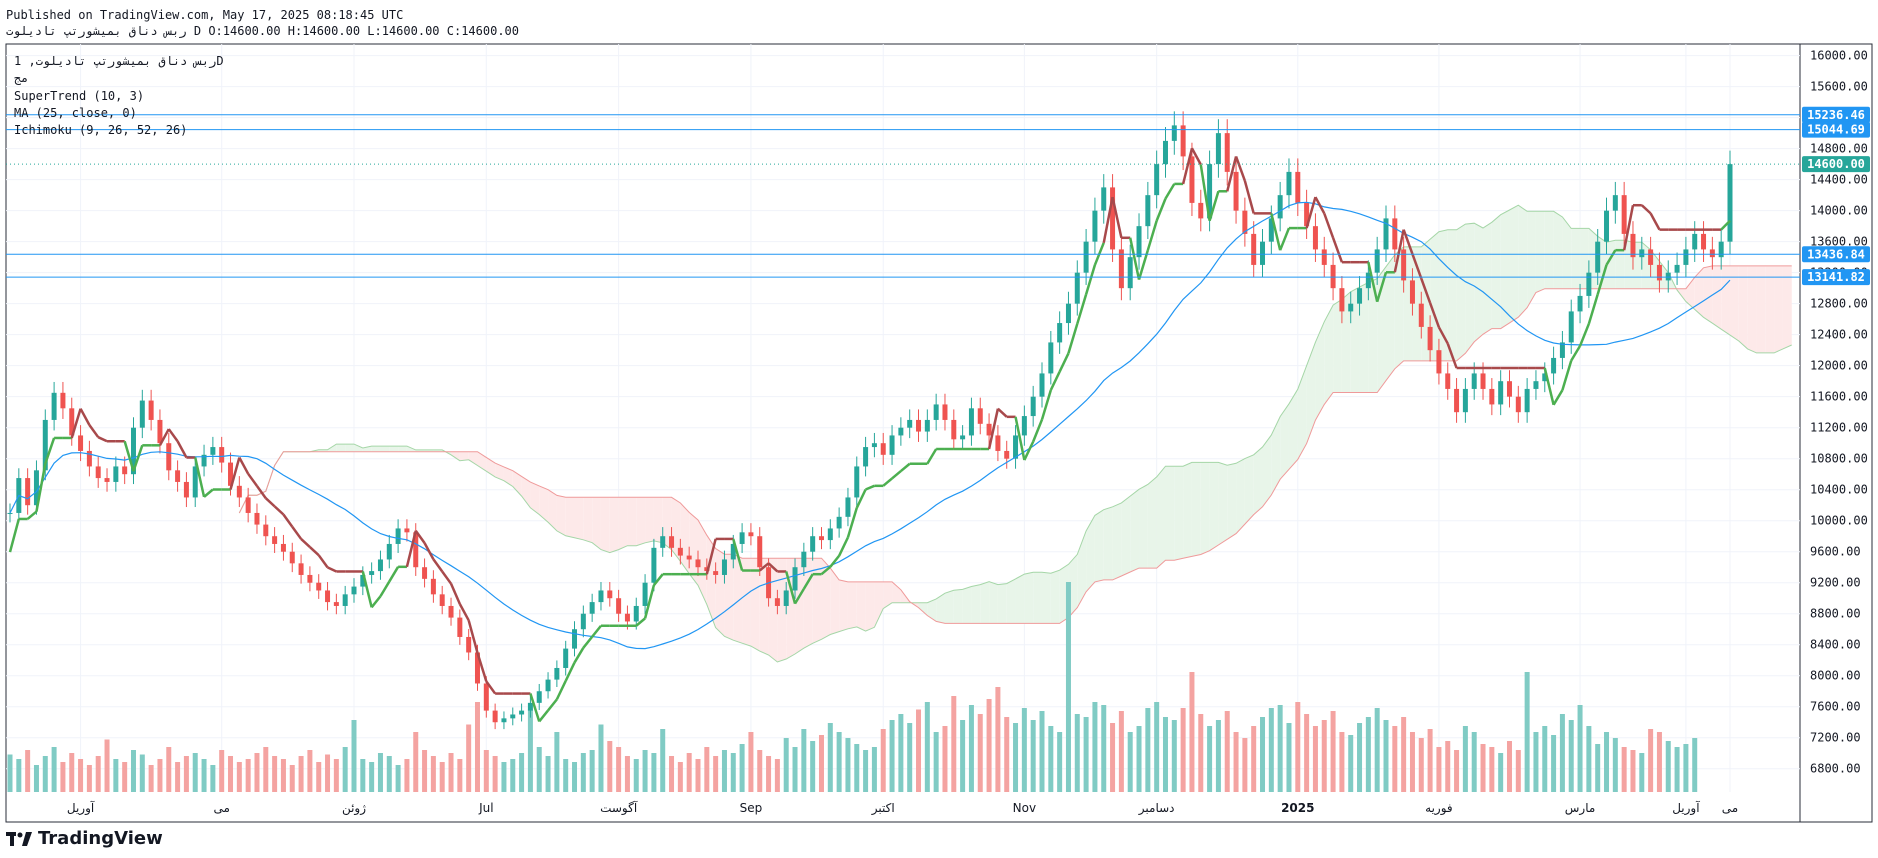 The height and width of the screenshot is (858, 1878). I want to click on header-timeframe: D, so click(197, 31).